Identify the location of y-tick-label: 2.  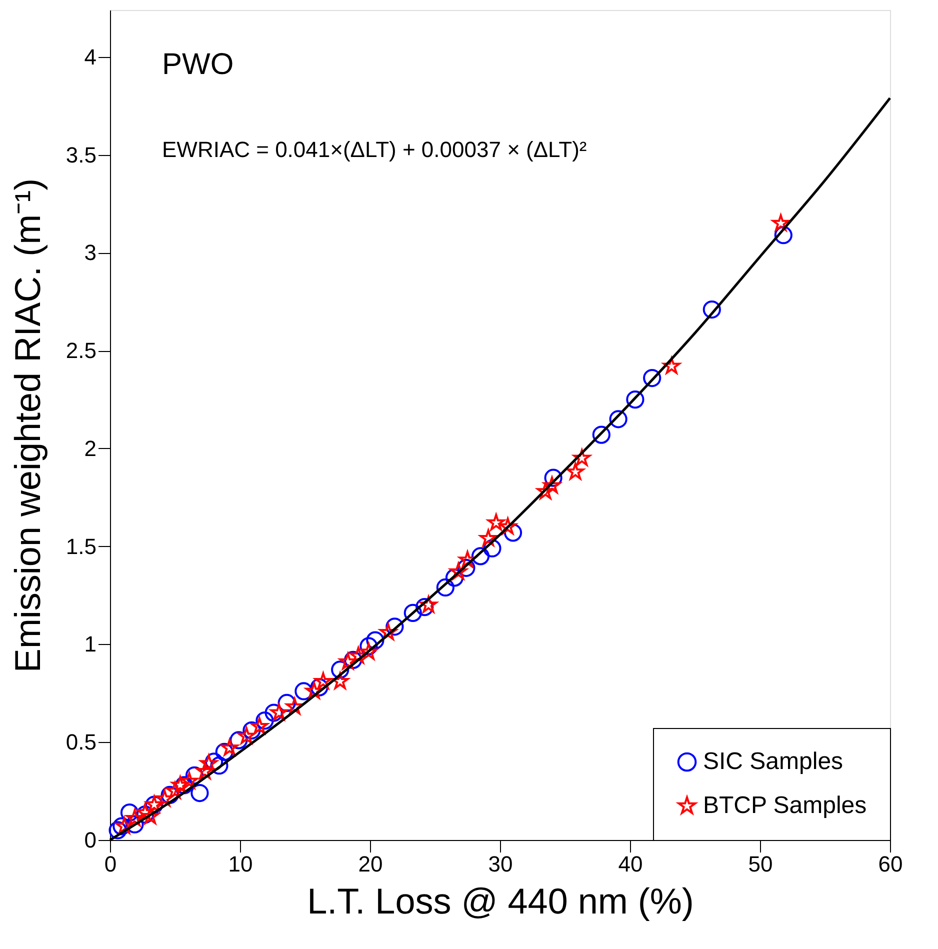
(90, 448).